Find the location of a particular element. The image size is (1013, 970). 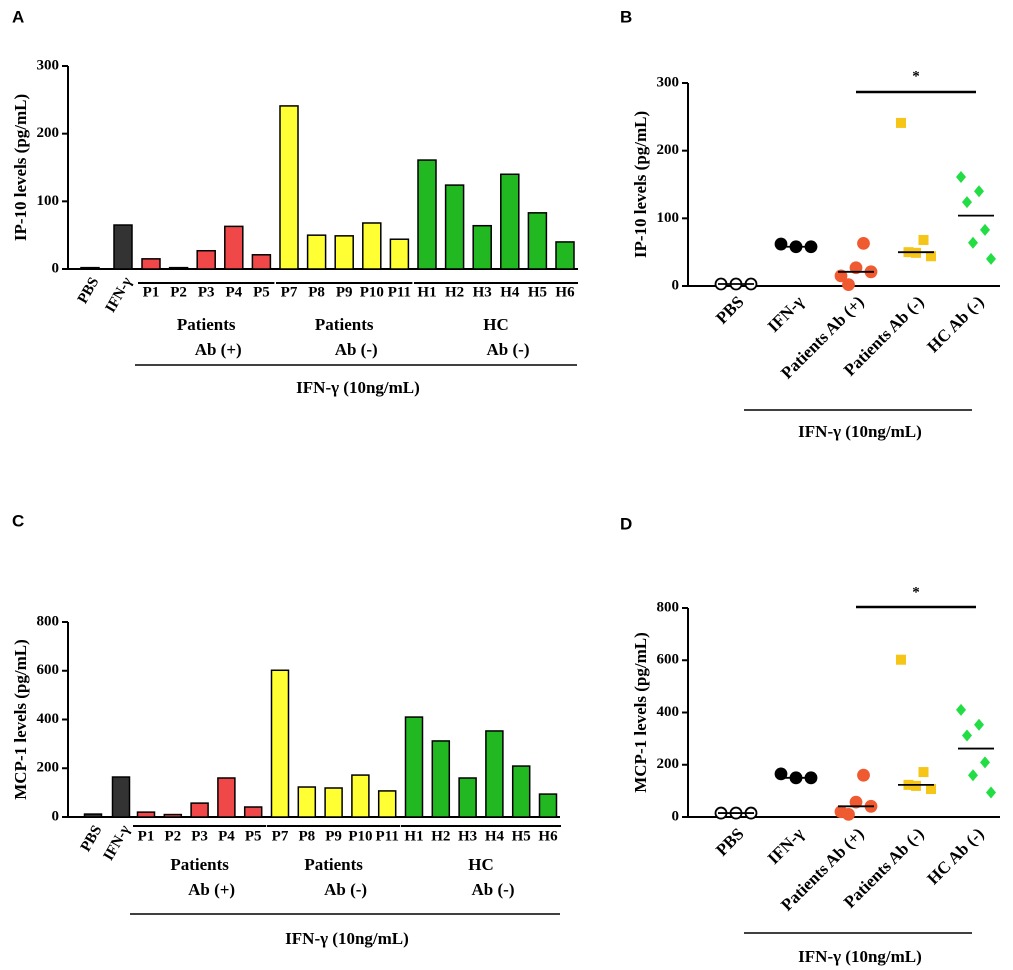

group-title: HC is located at coordinates (481, 864).